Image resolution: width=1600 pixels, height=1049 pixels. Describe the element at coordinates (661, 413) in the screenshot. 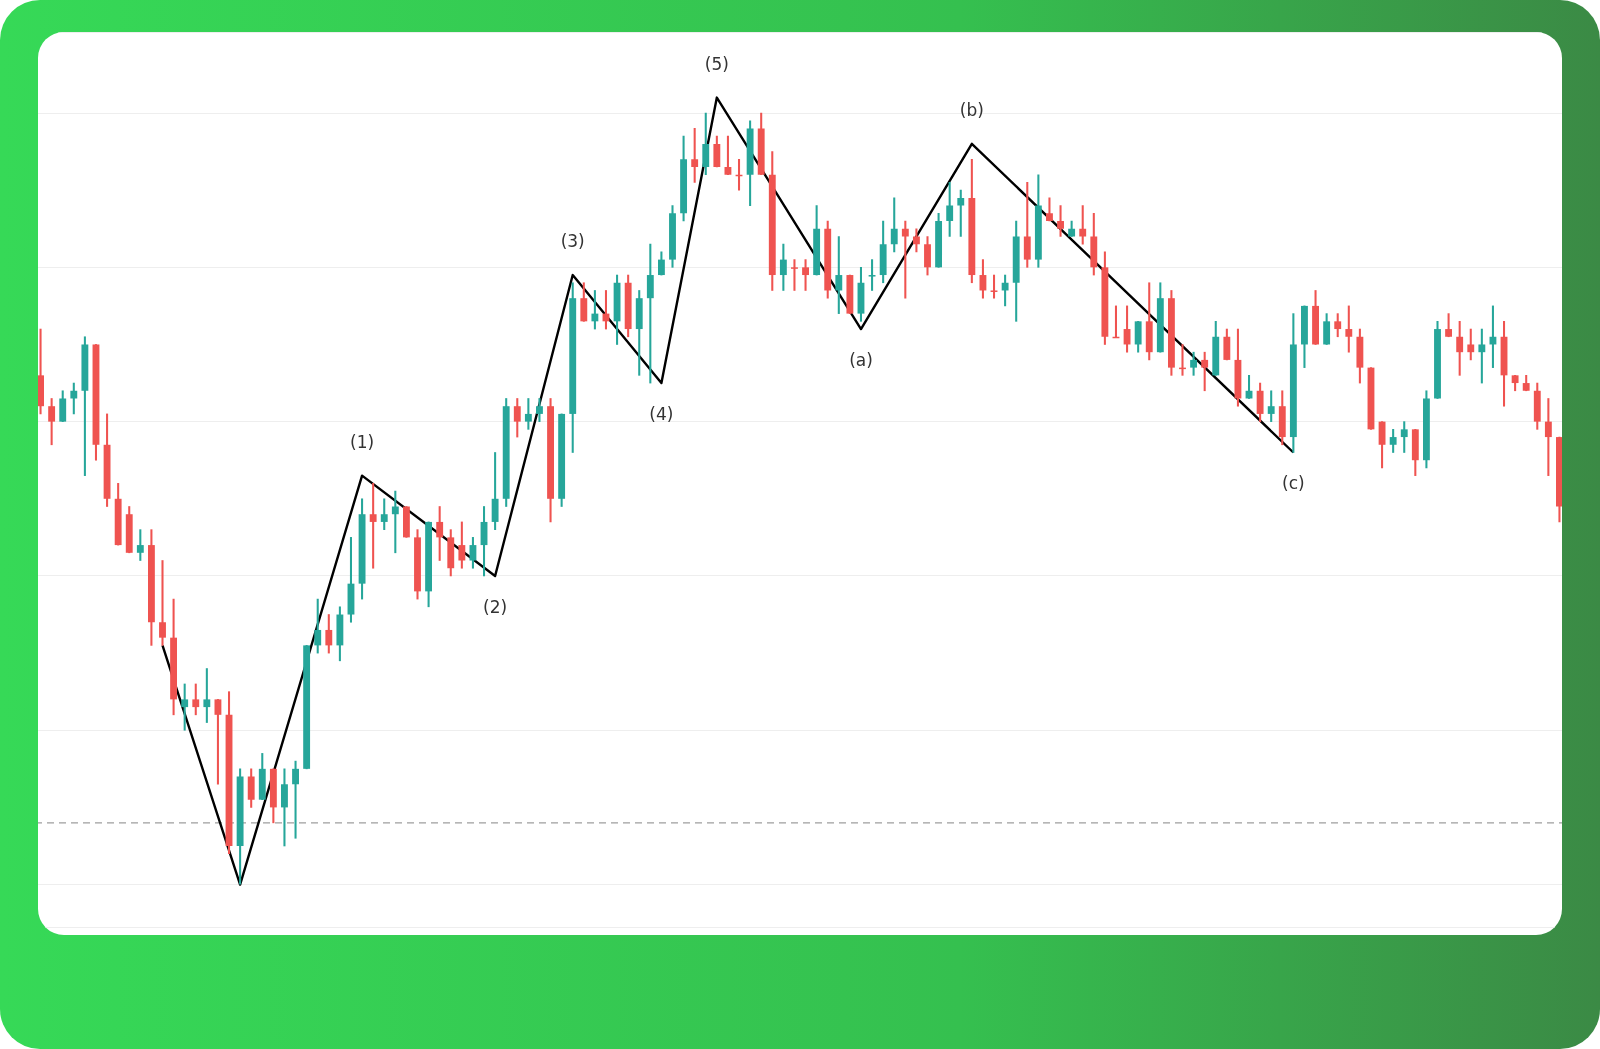

I see `annotation: (4)` at that location.